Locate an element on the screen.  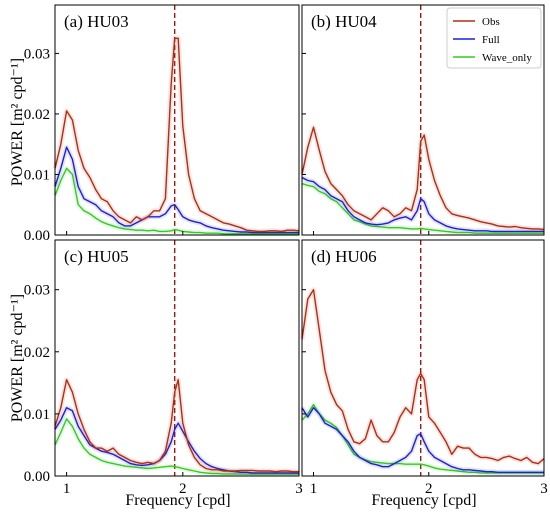
x-axis-title-left: Frequency [cpd] is located at coordinates (177, 500).